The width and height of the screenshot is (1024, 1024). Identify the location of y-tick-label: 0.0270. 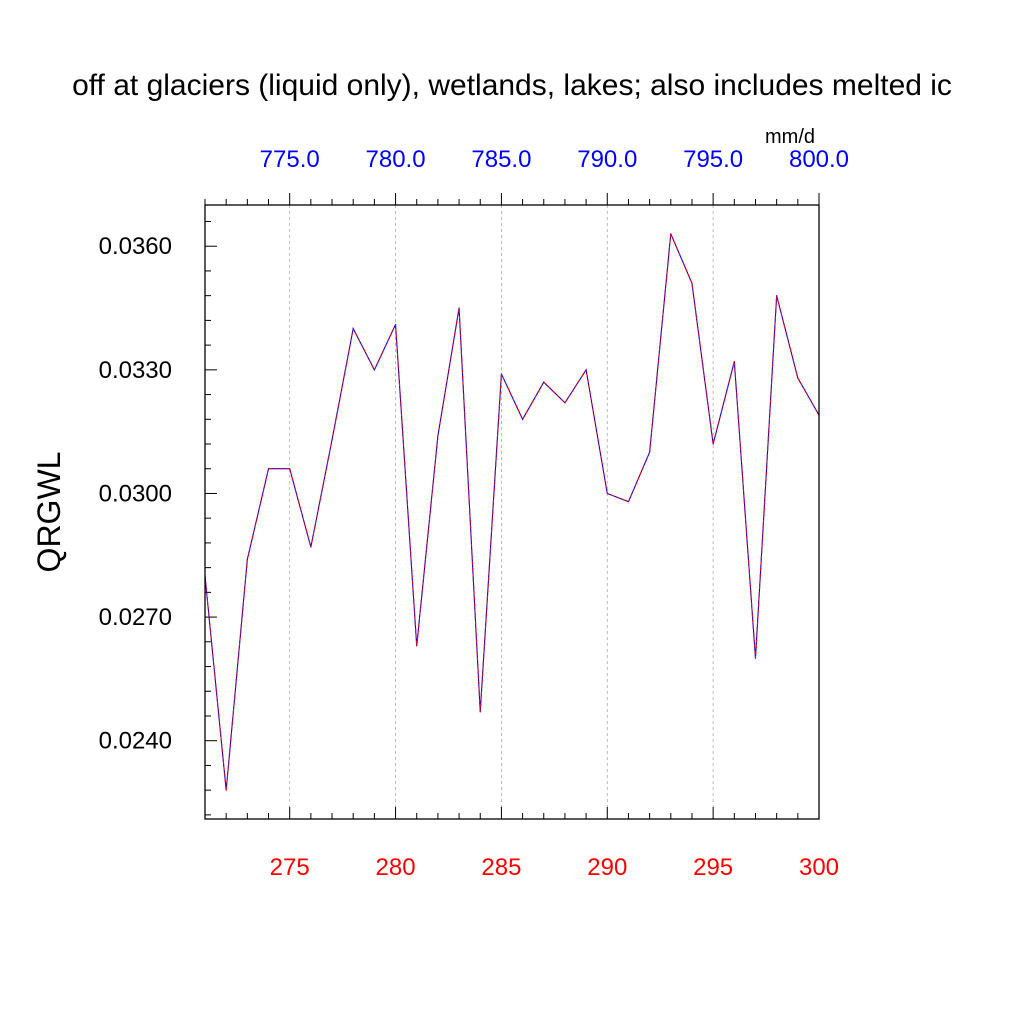
(135, 617).